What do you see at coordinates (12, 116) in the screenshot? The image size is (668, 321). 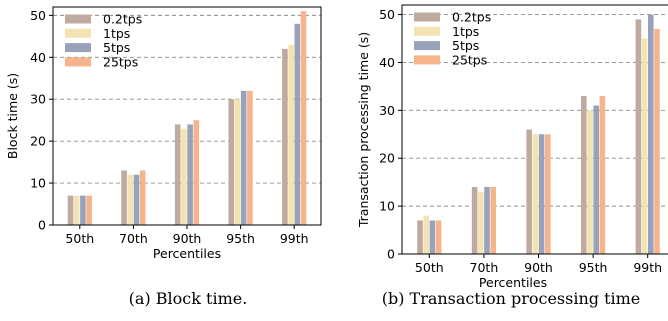 I see `y-axis-label: Block time (s)` at bounding box center [12, 116].